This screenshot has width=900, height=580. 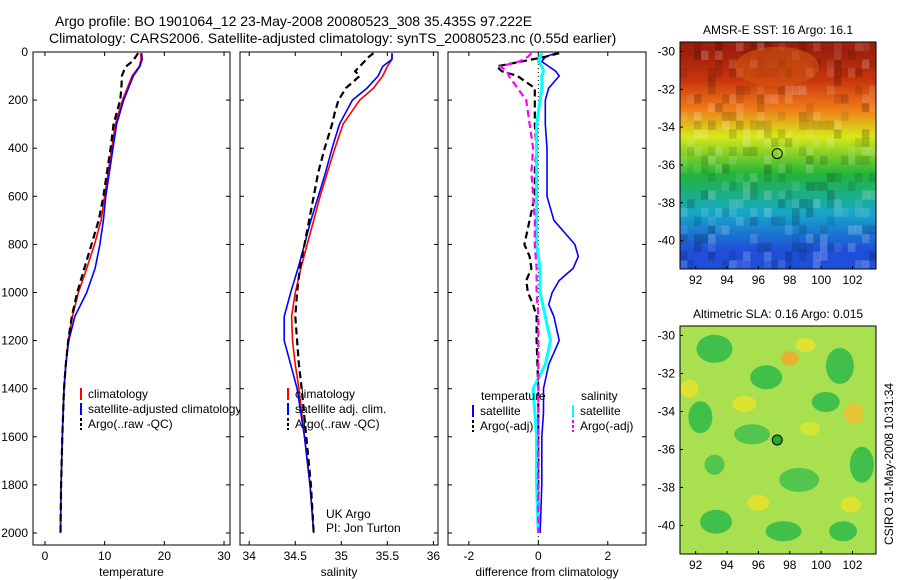 What do you see at coordinates (777, 66) in the screenshot?
I see `warm-lobe` at bounding box center [777, 66].